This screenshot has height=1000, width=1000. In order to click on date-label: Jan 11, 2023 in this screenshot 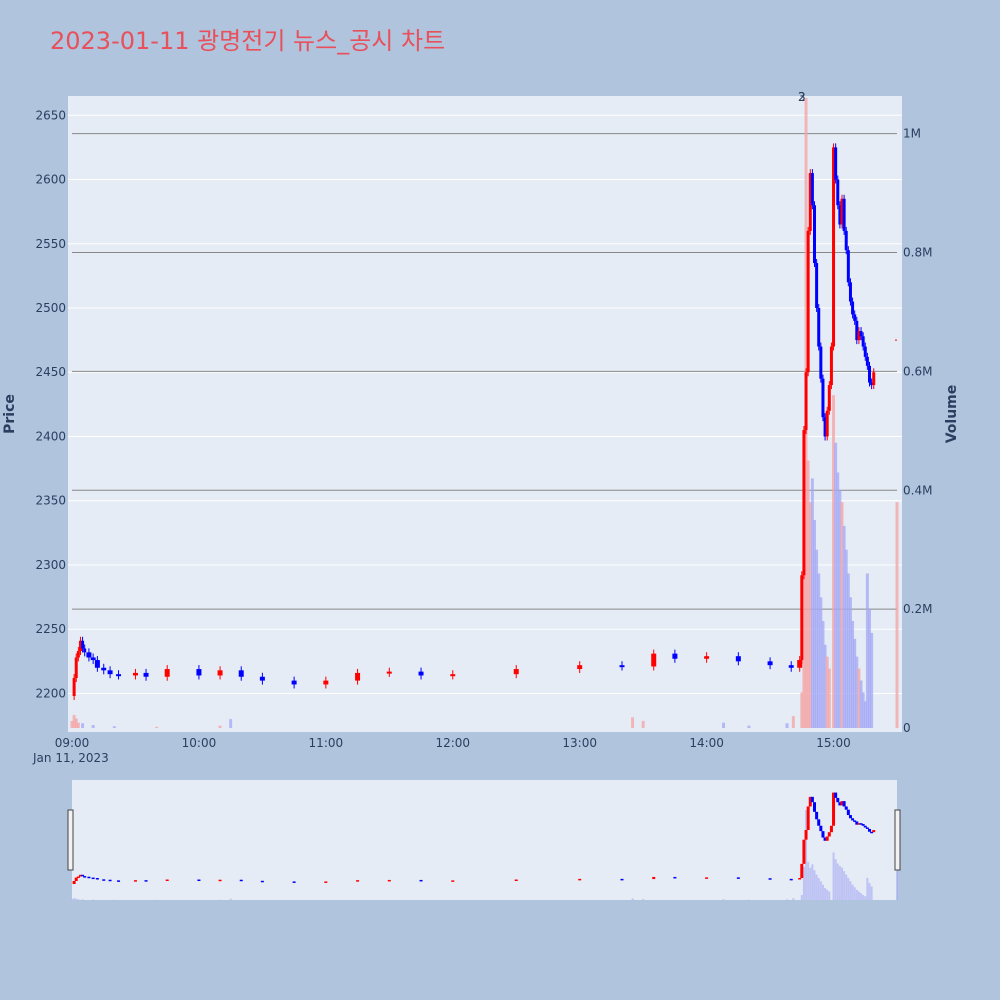, I will do `click(70, 758)`.